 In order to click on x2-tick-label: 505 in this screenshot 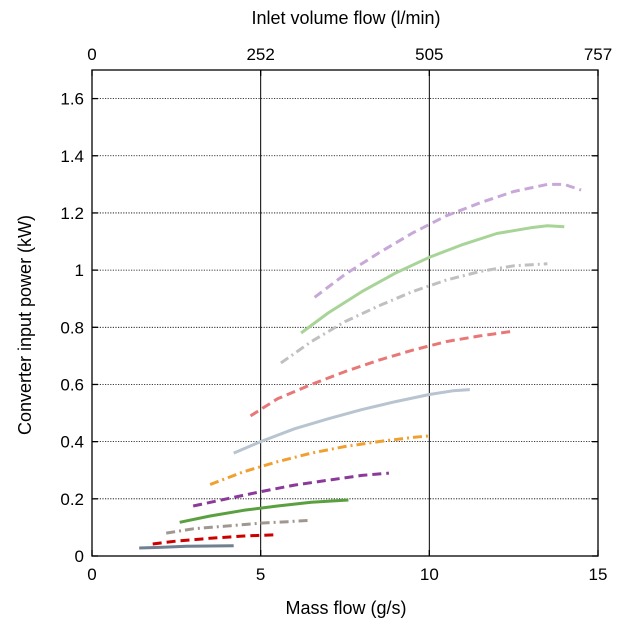, I will do `click(429, 54)`.